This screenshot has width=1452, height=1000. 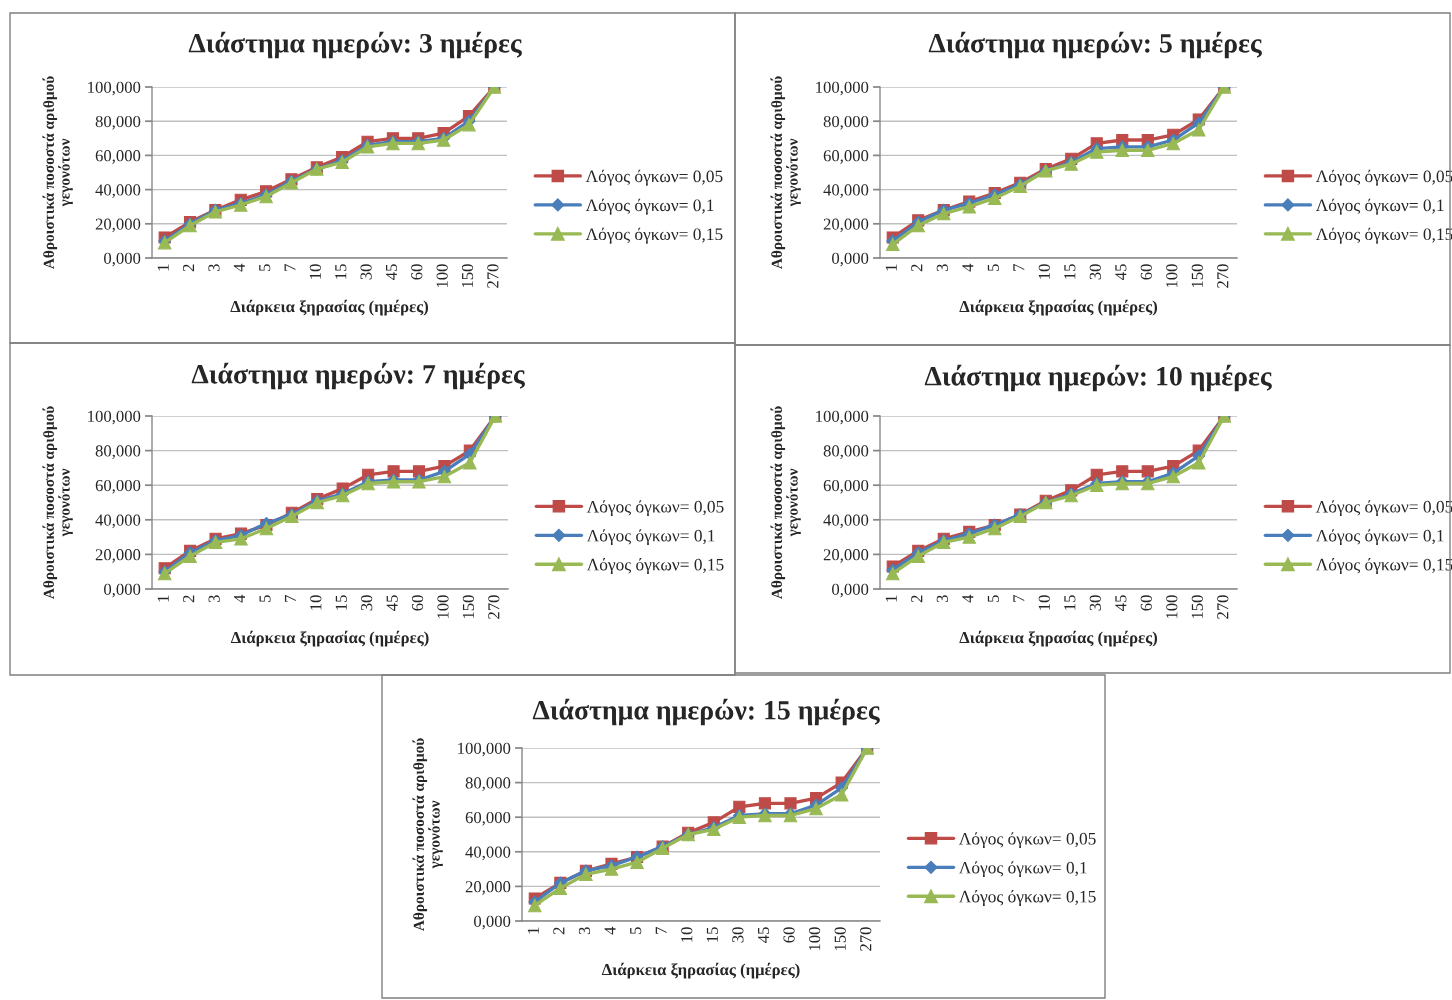 What do you see at coordinates (654, 235) in the screenshot?
I see `legend-label: Λόγος όγκων= 0,15` at bounding box center [654, 235].